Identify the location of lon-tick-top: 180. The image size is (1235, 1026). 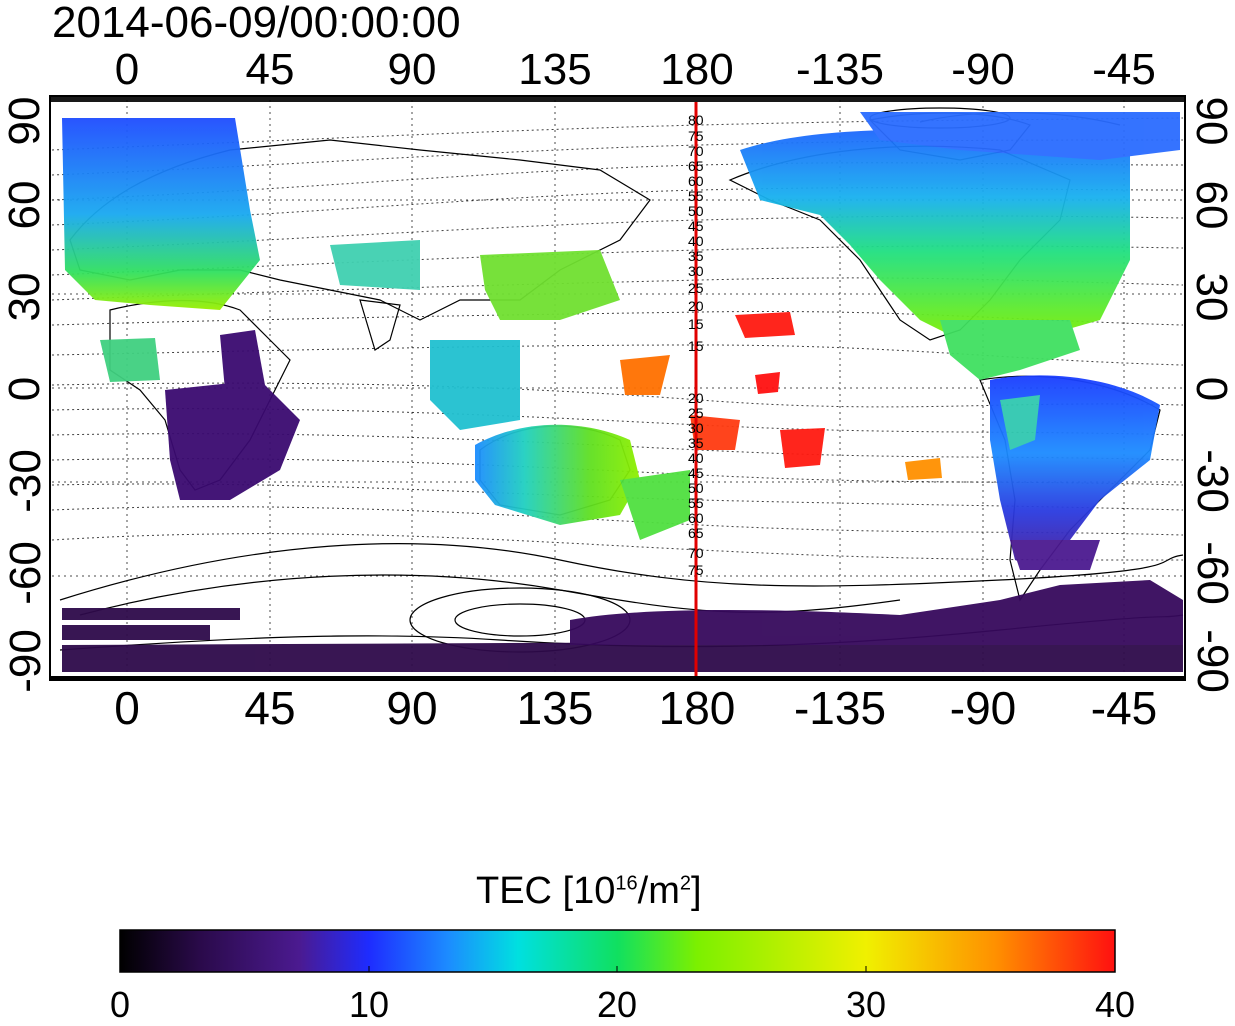
(697, 69).